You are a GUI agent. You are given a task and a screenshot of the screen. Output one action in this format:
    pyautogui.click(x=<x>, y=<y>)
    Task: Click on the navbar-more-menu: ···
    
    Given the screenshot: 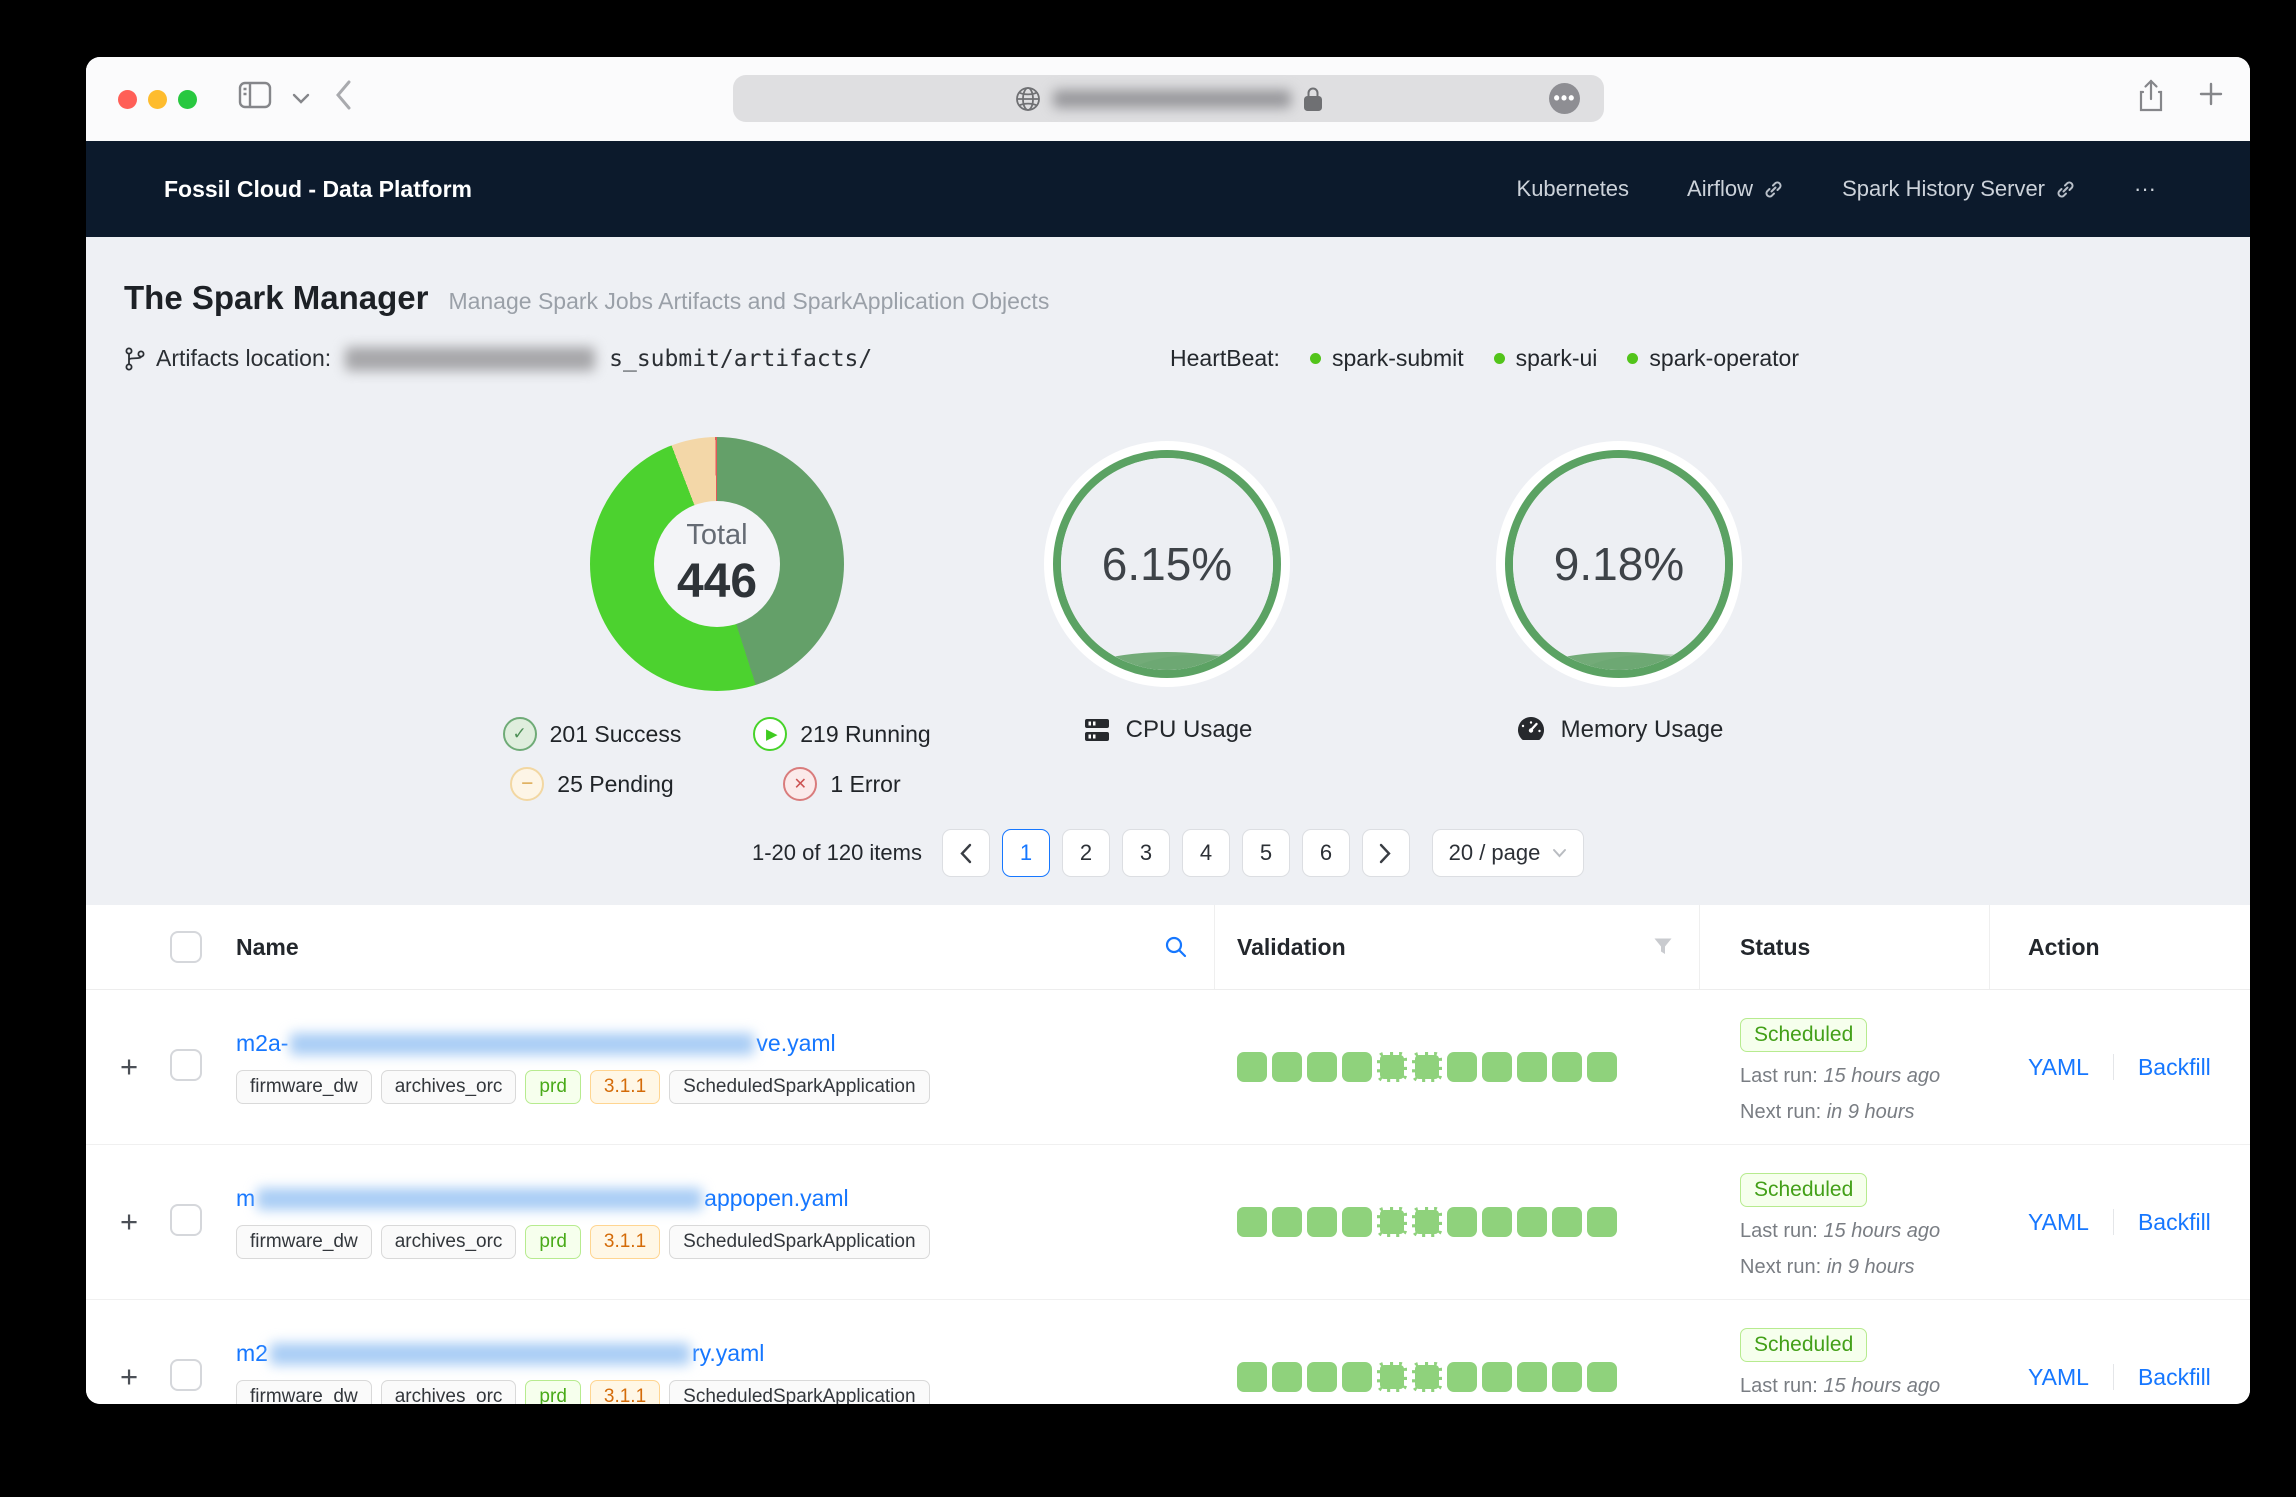 What is the action you would take?
    pyautogui.click(x=2145, y=189)
    